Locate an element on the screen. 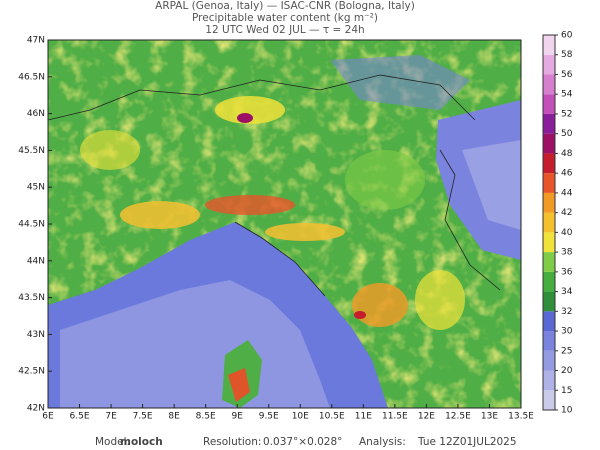 The height and width of the screenshot is (450, 600). header-line: Precipitable water content (kg m⁻²) is located at coordinates (285, 18).